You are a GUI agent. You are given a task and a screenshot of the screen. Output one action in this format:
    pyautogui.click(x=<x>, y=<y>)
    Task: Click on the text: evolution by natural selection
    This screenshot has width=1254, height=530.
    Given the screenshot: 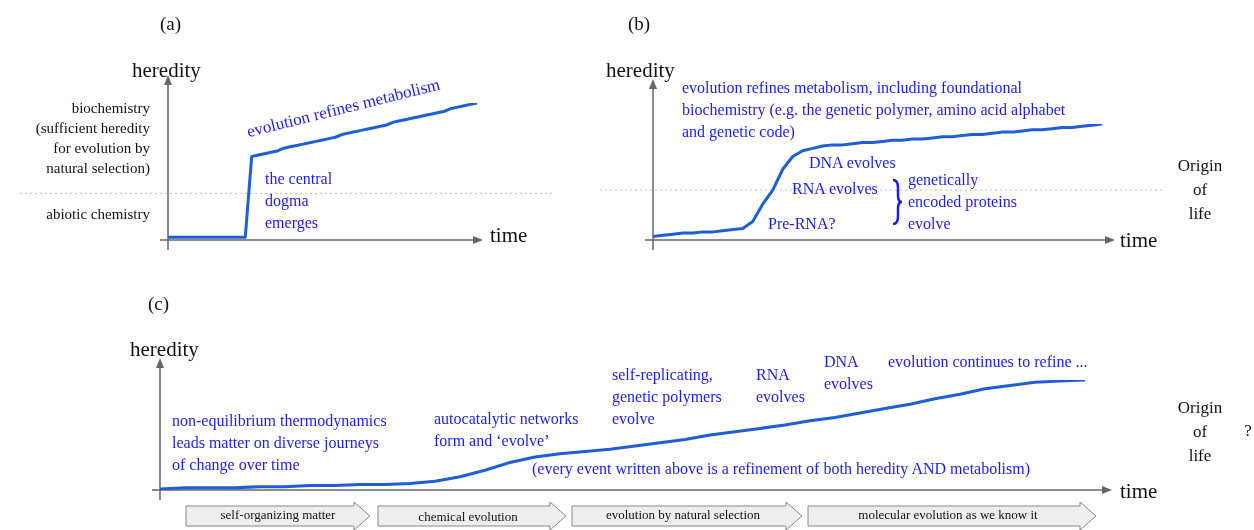 What is the action you would take?
    pyautogui.click(x=683, y=515)
    